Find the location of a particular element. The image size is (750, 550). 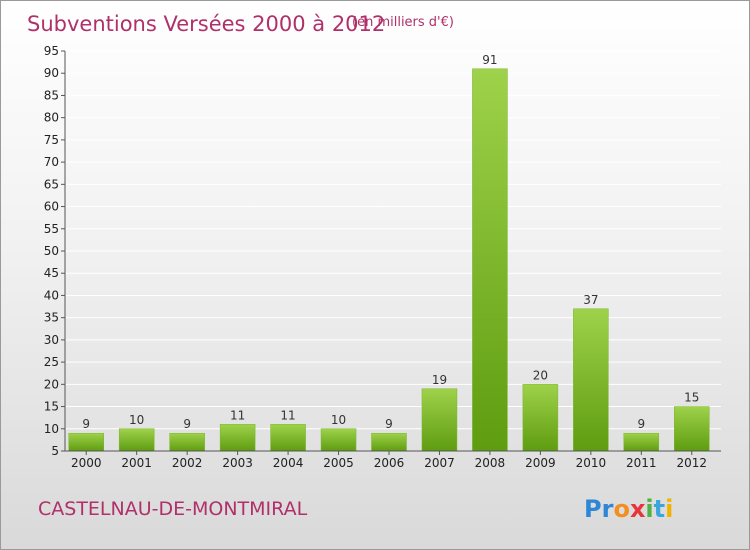

y-tick-label: 55 is located at coordinates (51, 229).